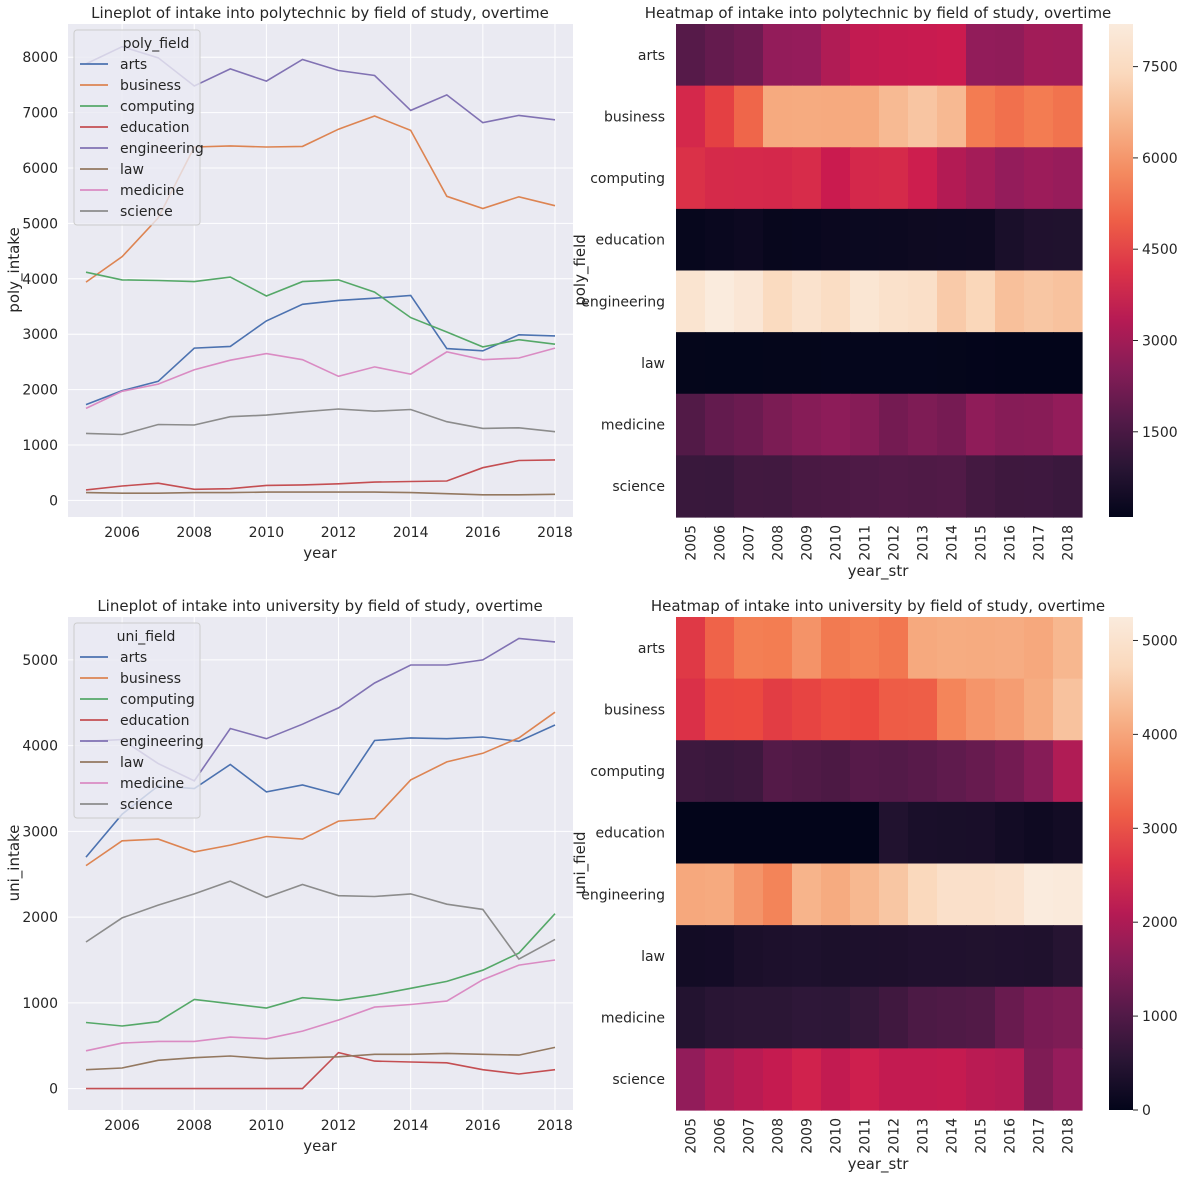 The image size is (1180, 1181). I want to click on y-axis-label: uni_field, so click(580, 862).